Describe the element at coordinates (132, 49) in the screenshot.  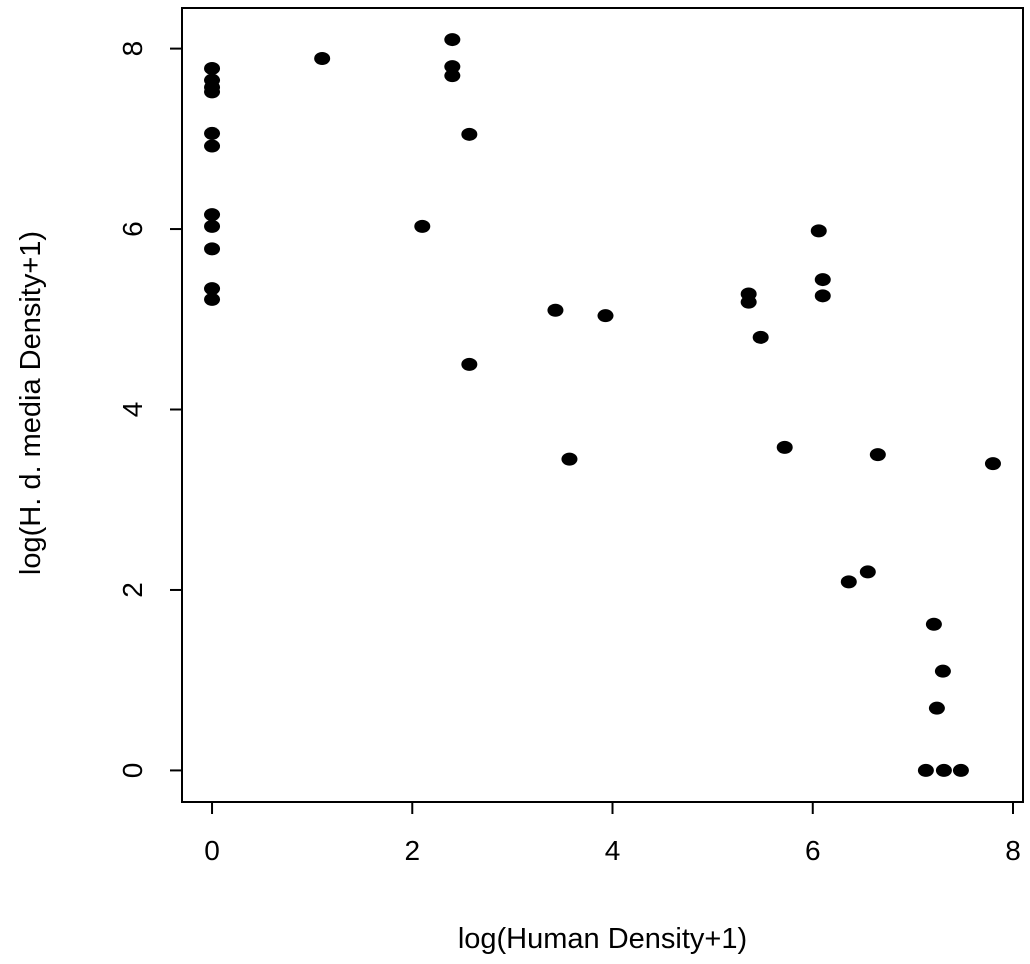
I see `y-tick-label: 8` at that location.